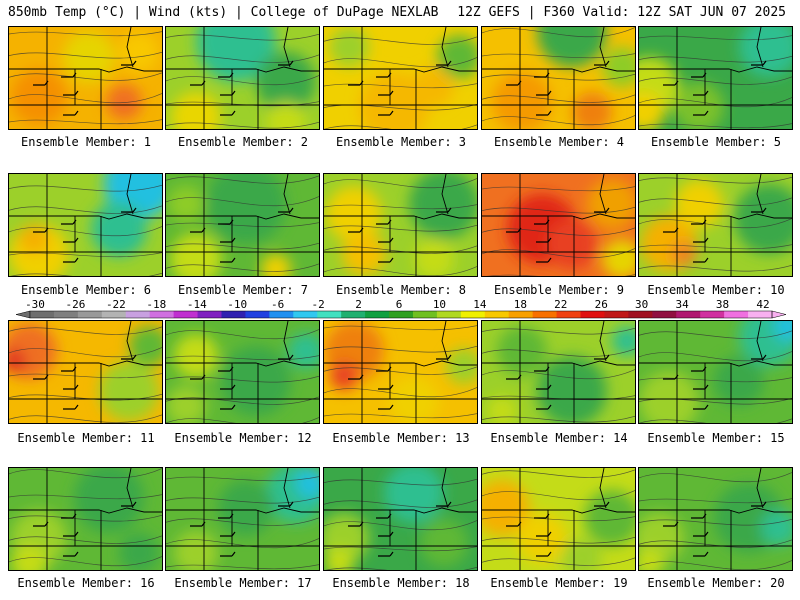 Image resolution: width=800 pixels, height=600 pixels. What do you see at coordinates (480, 304) in the screenshot?
I see `colorbar-tick-label: 14` at bounding box center [480, 304].